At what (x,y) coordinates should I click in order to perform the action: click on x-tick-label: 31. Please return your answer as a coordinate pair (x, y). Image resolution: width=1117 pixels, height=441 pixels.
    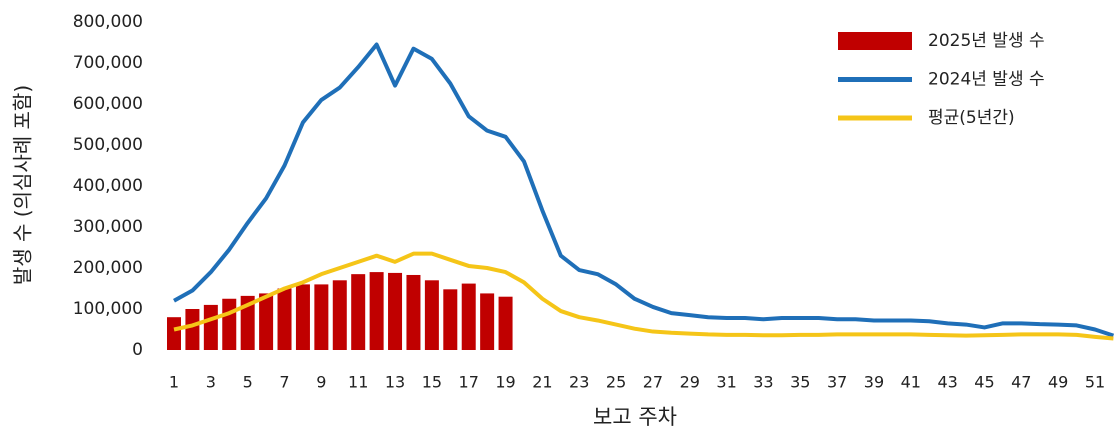
    Looking at the image, I should click on (726, 382).